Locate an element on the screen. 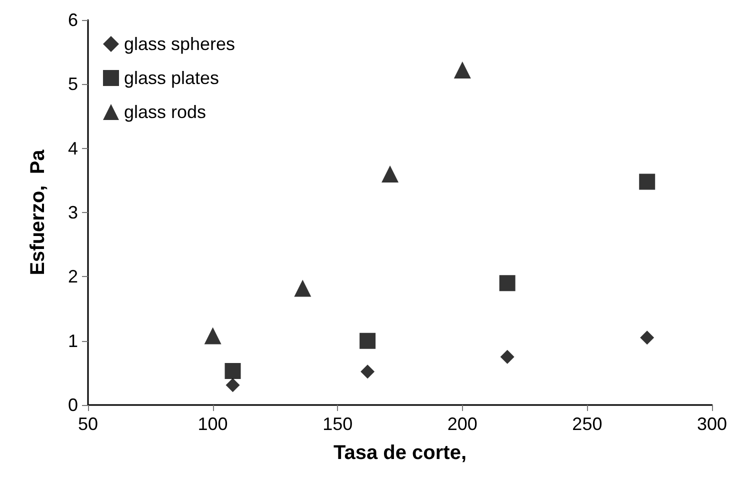  x-tick-label: 50 is located at coordinates (88, 424).